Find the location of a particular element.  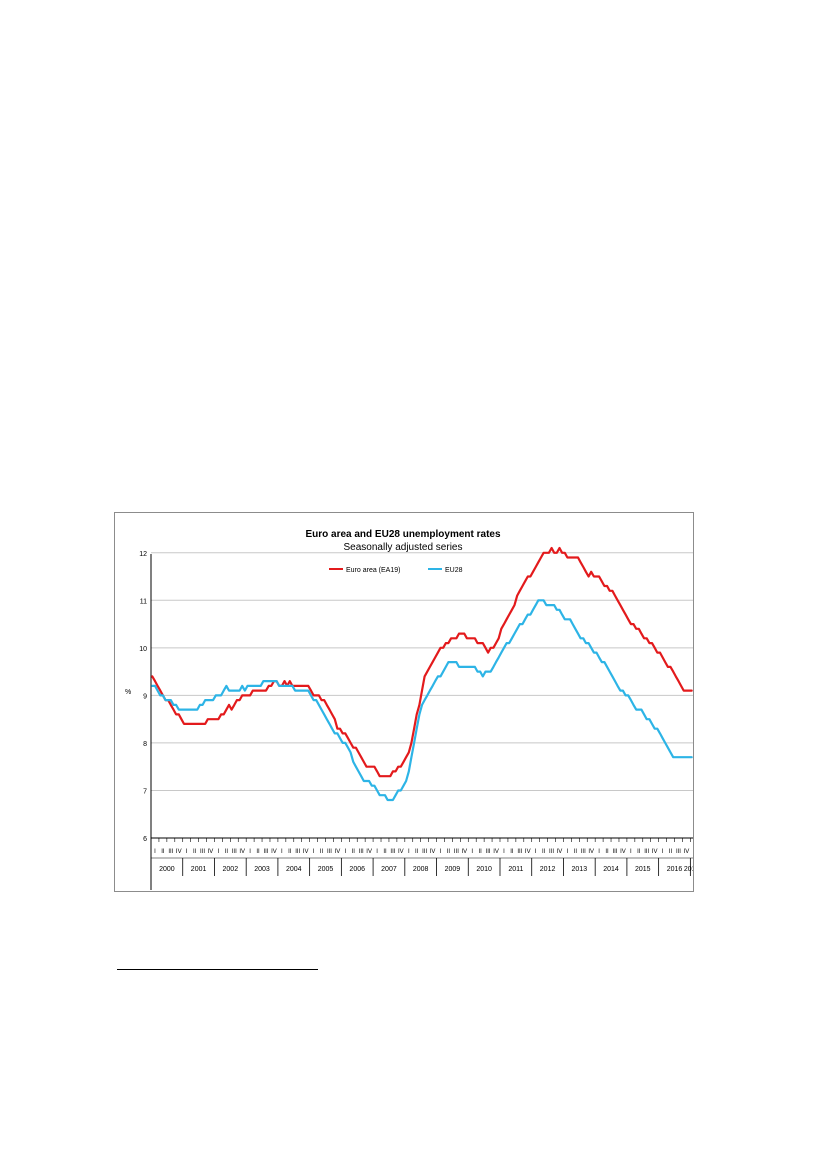

chart-title: Euro area and EU28 unemployment rates is located at coordinates (403, 534).